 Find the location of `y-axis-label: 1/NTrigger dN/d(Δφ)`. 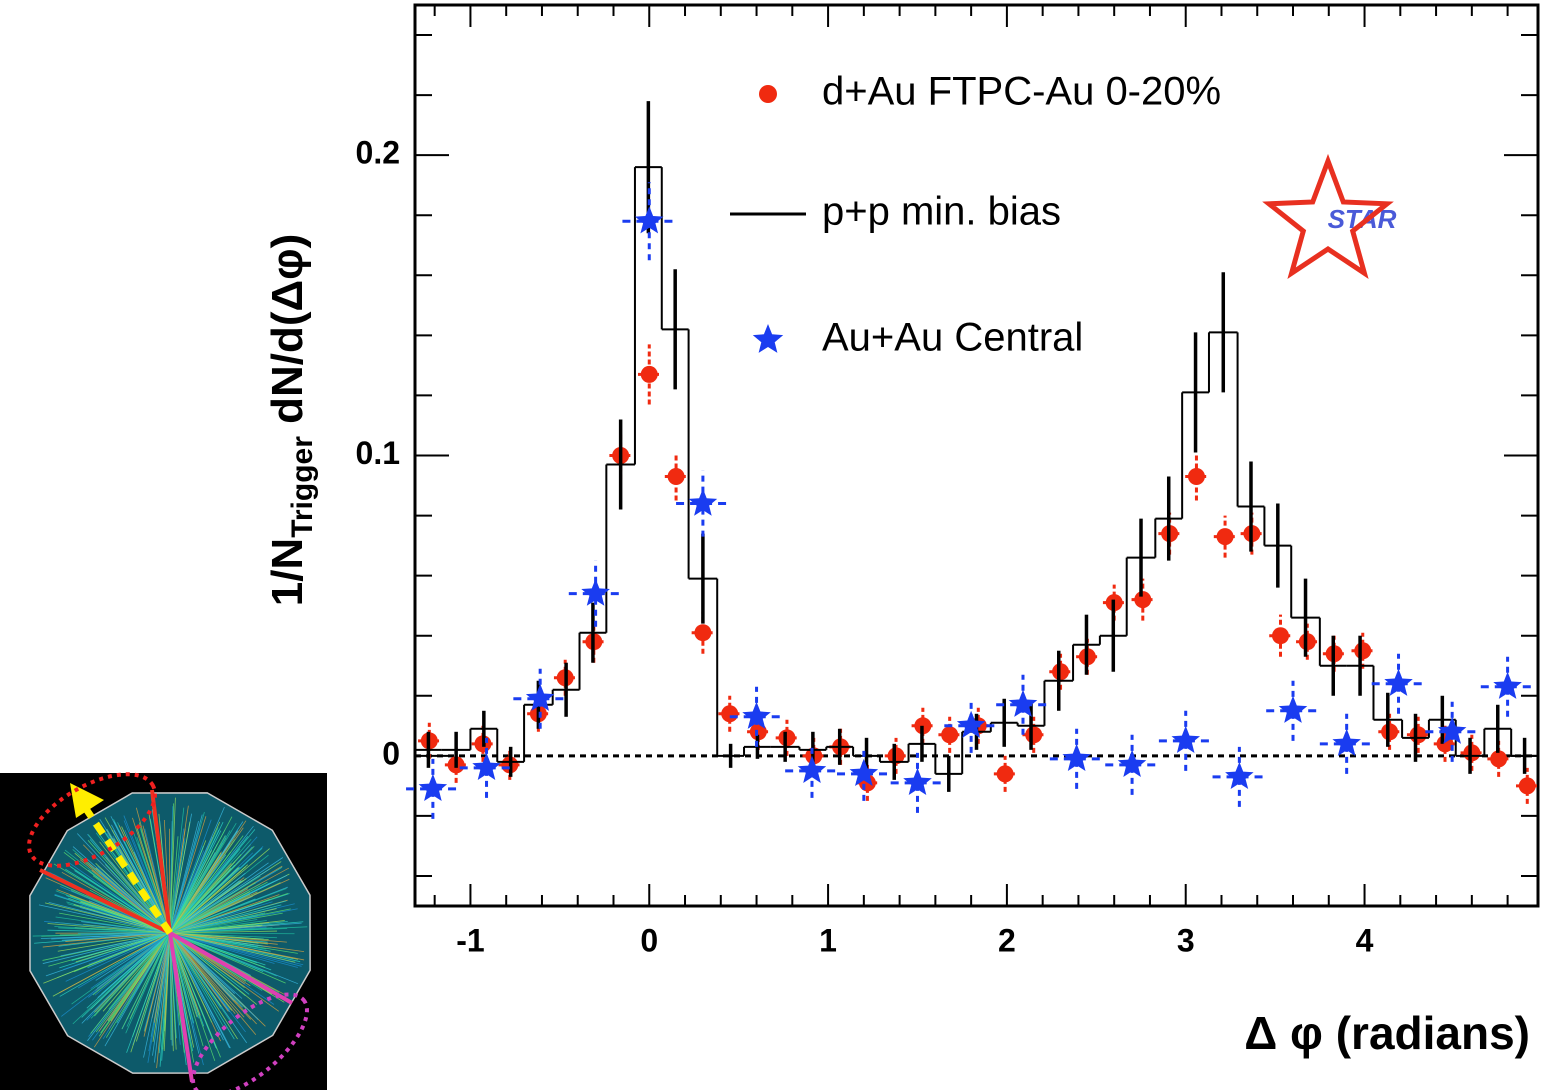

y-axis-label: 1/NTrigger dN/d(Δφ) is located at coordinates (291, 420).